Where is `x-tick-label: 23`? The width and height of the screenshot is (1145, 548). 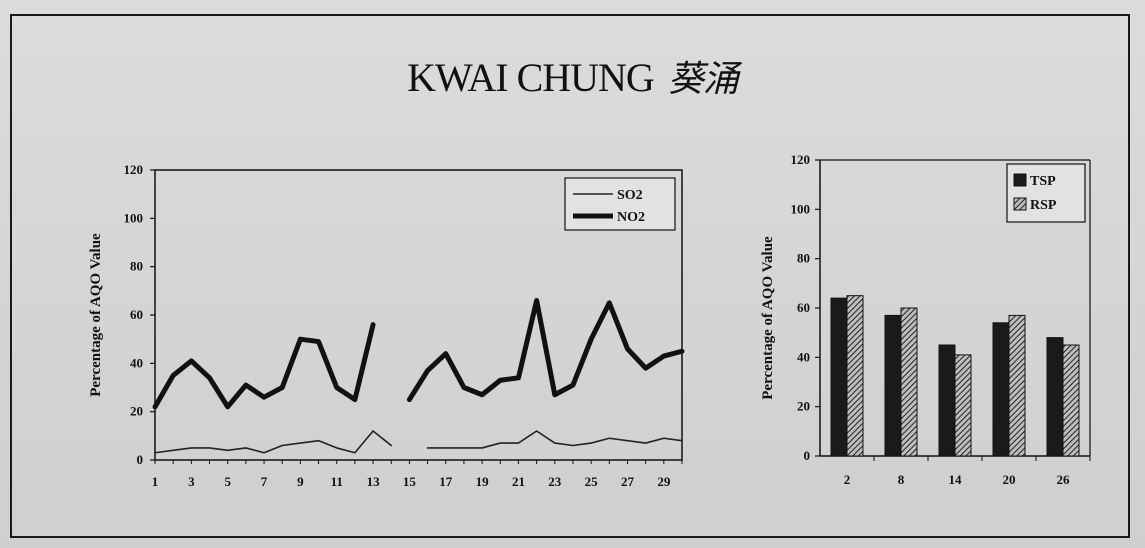
x-tick-label: 23 is located at coordinates (555, 481).